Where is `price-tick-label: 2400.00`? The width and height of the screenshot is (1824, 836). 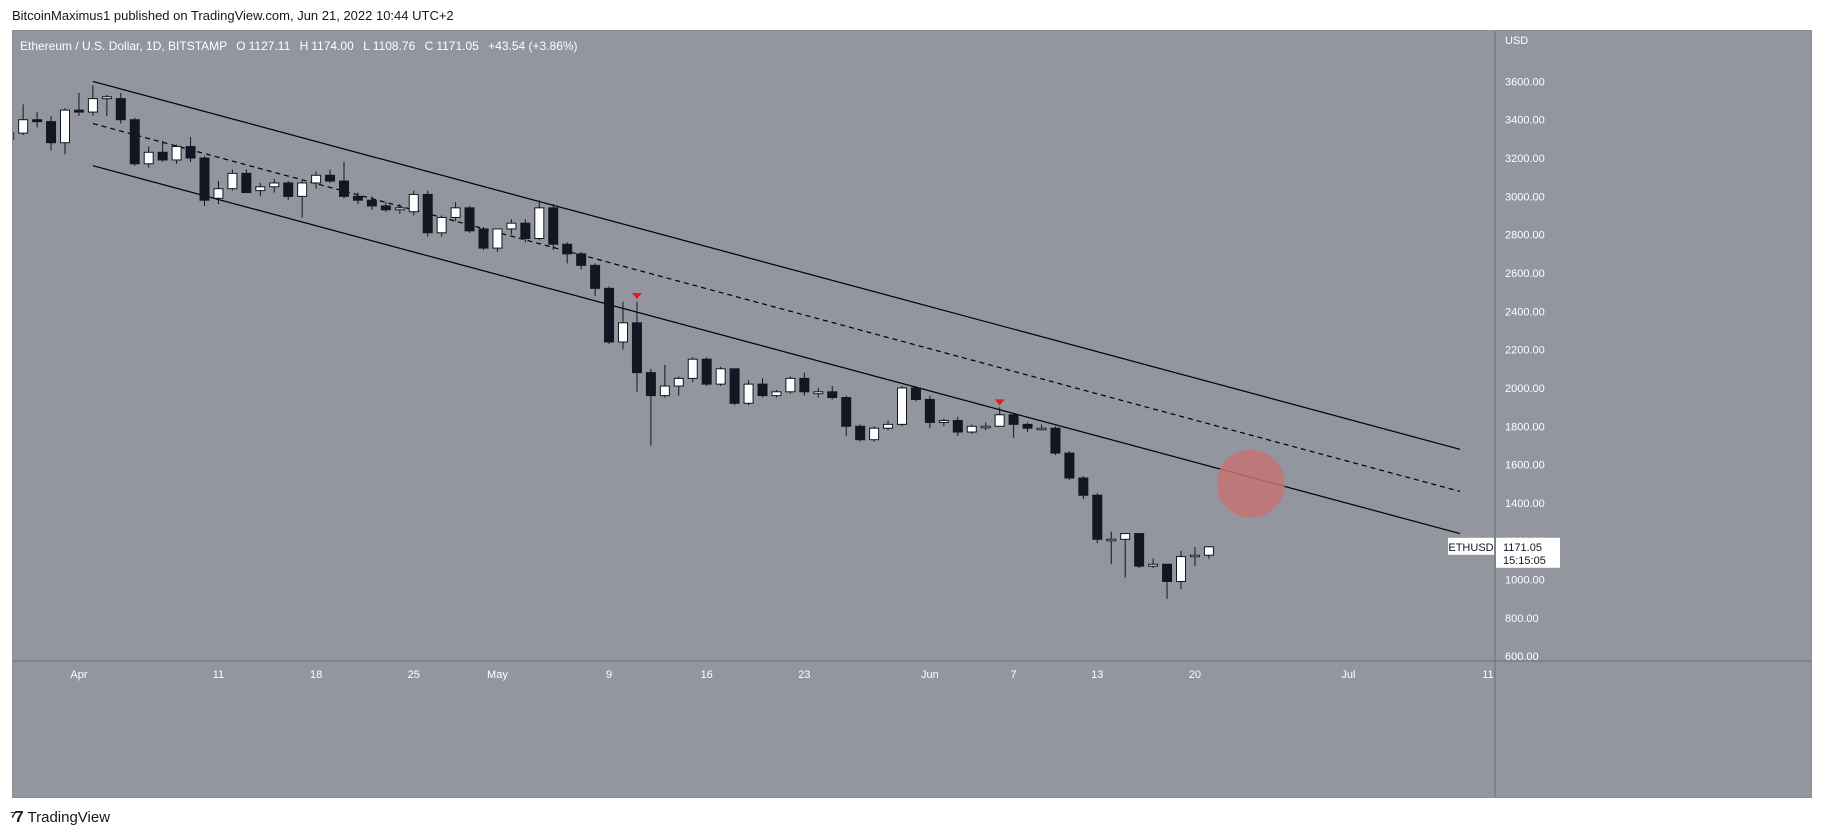
price-tick-label: 2400.00 is located at coordinates (1525, 312).